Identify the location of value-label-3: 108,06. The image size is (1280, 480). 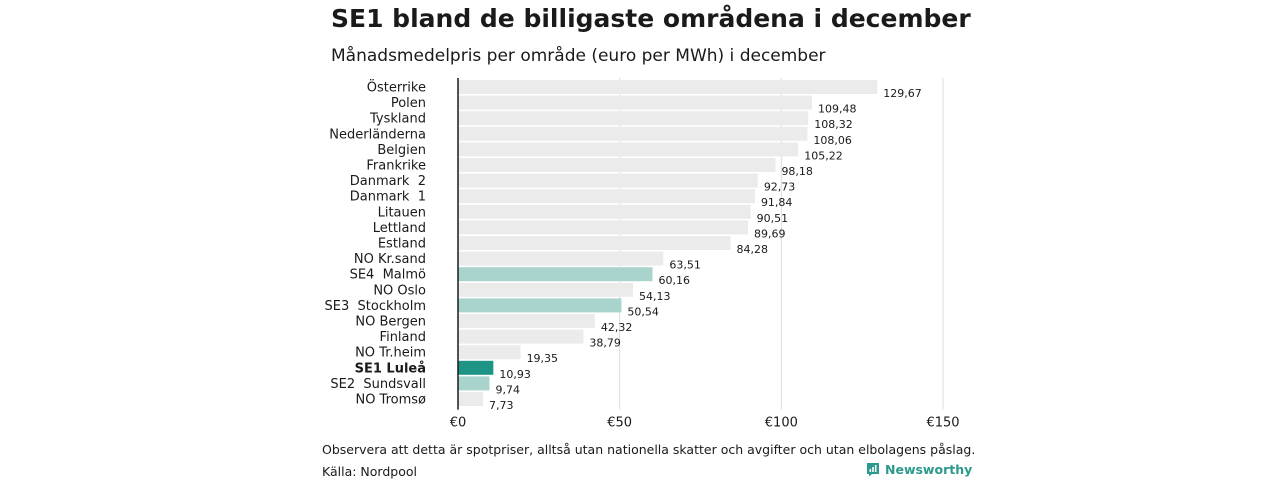
(832, 140).